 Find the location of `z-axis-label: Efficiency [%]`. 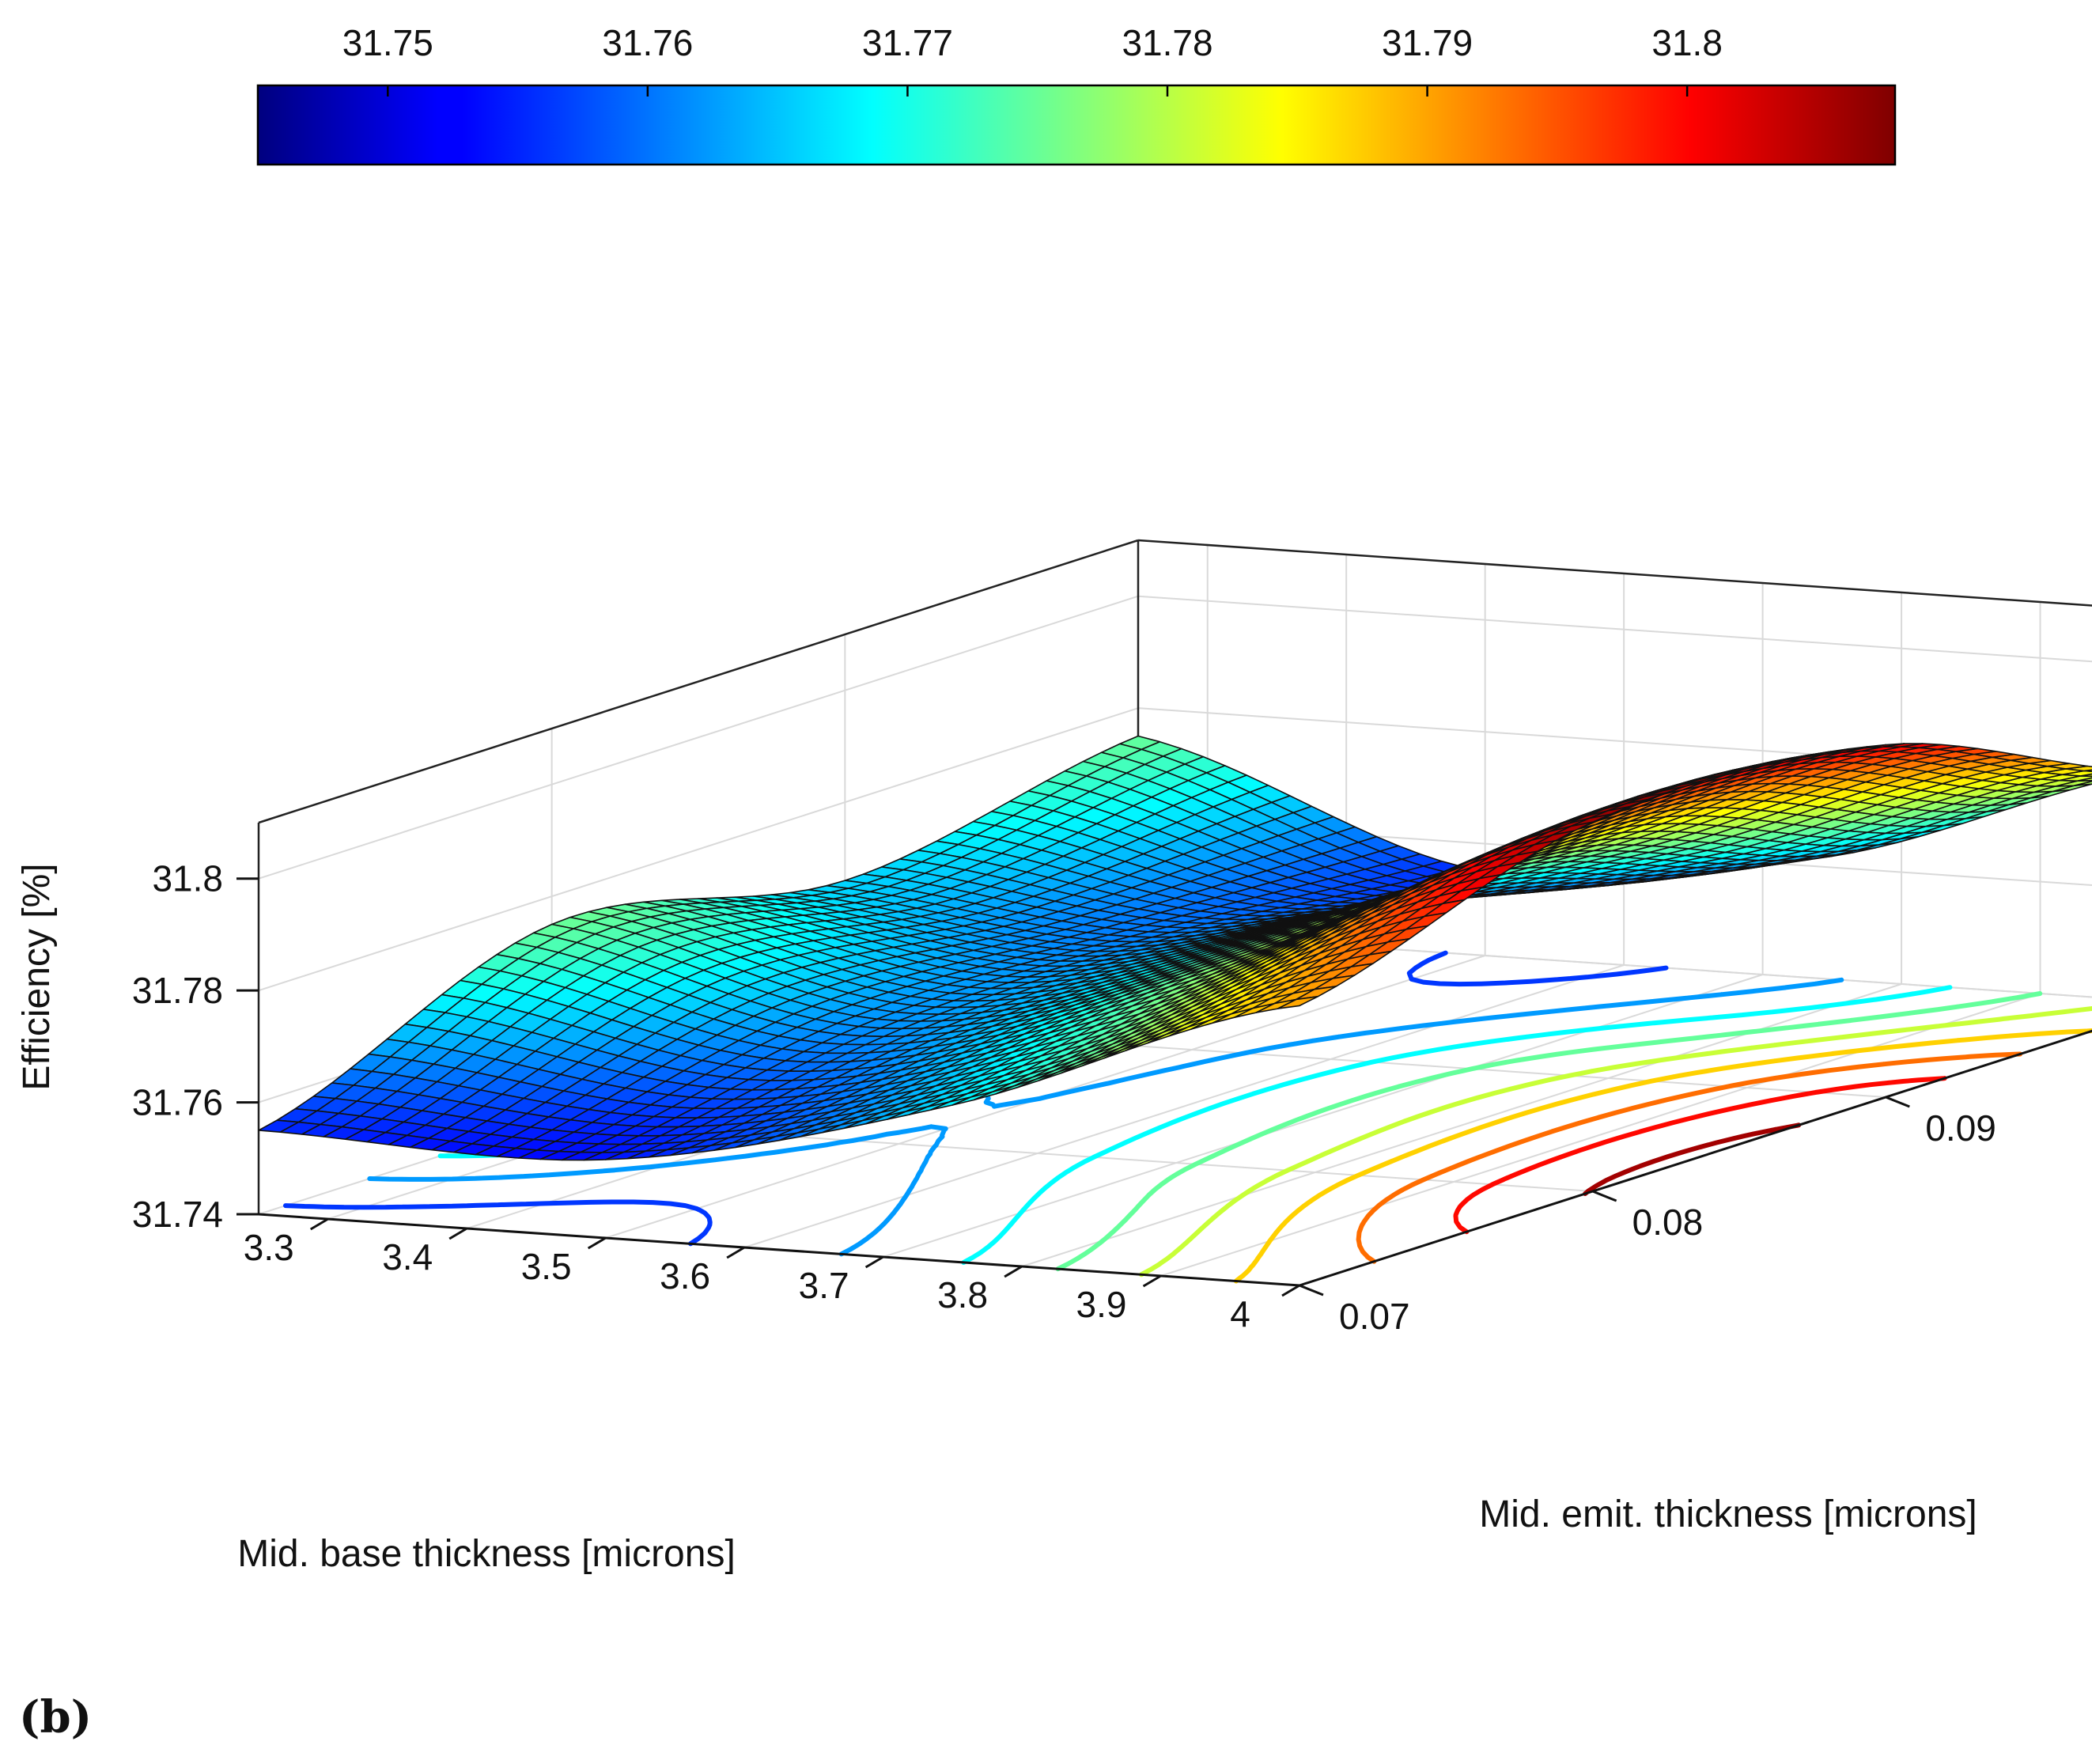

z-axis-label: Efficiency [%] is located at coordinates (37, 977).